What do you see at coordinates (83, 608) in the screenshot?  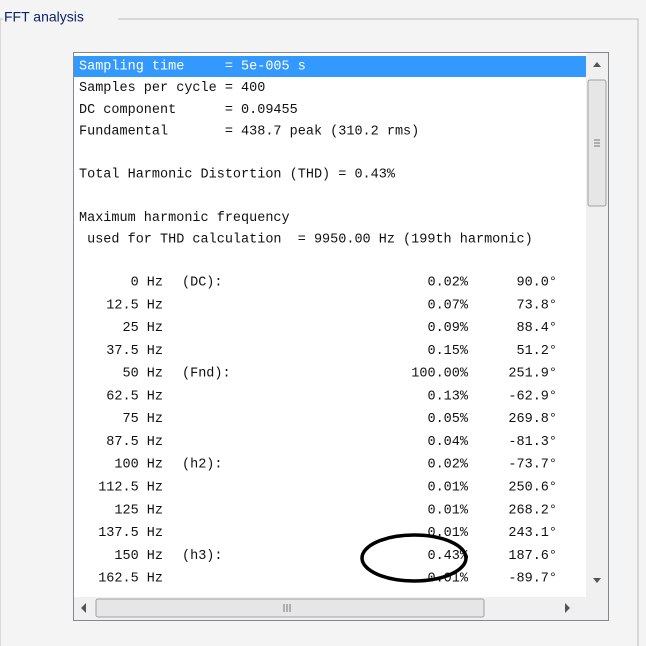 I see `scroll-left` at bounding box center [83, 608].